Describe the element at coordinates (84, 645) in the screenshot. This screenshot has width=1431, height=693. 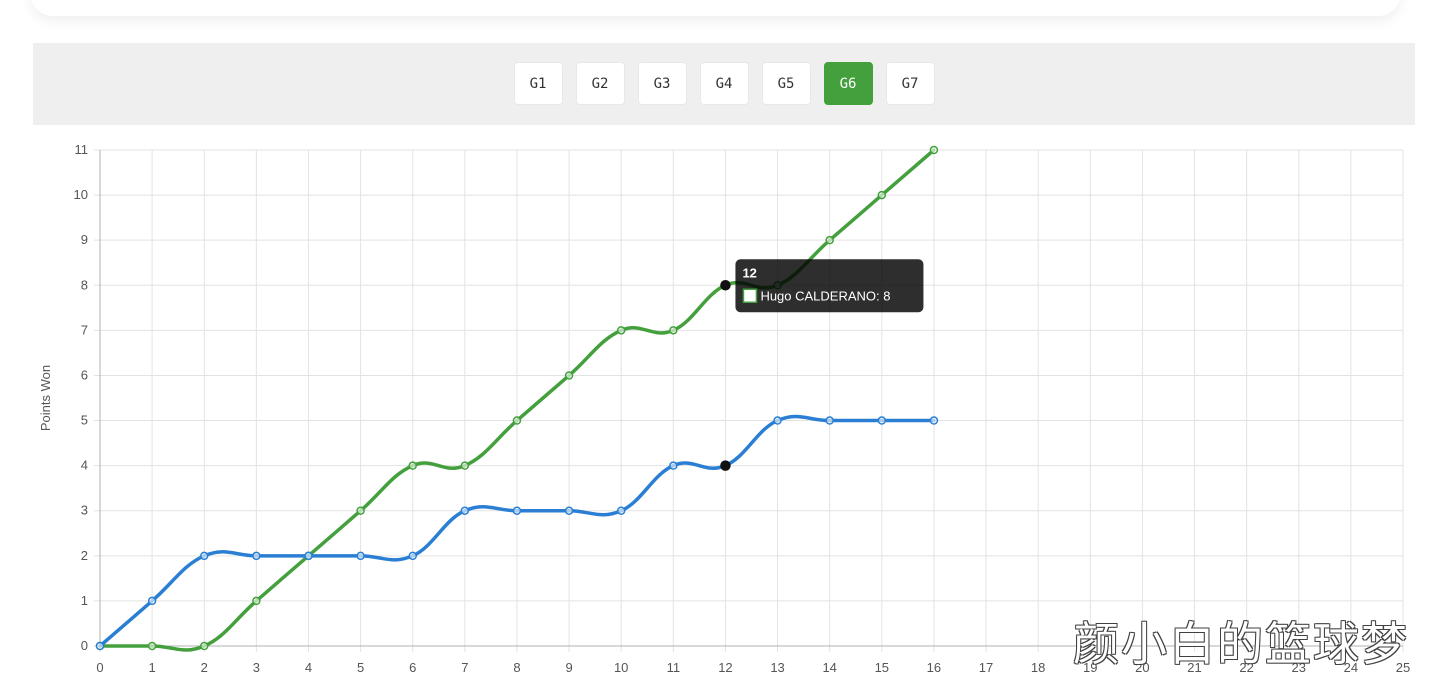
I see `y-tick-label: 0` at that location.